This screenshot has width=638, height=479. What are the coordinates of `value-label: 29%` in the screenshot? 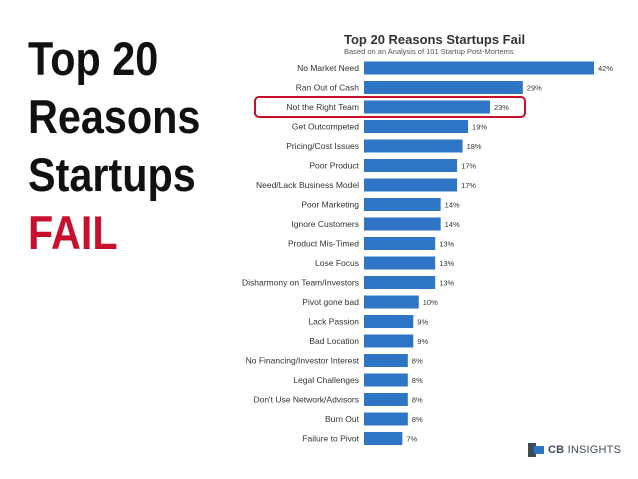 It's located at (534, 88).